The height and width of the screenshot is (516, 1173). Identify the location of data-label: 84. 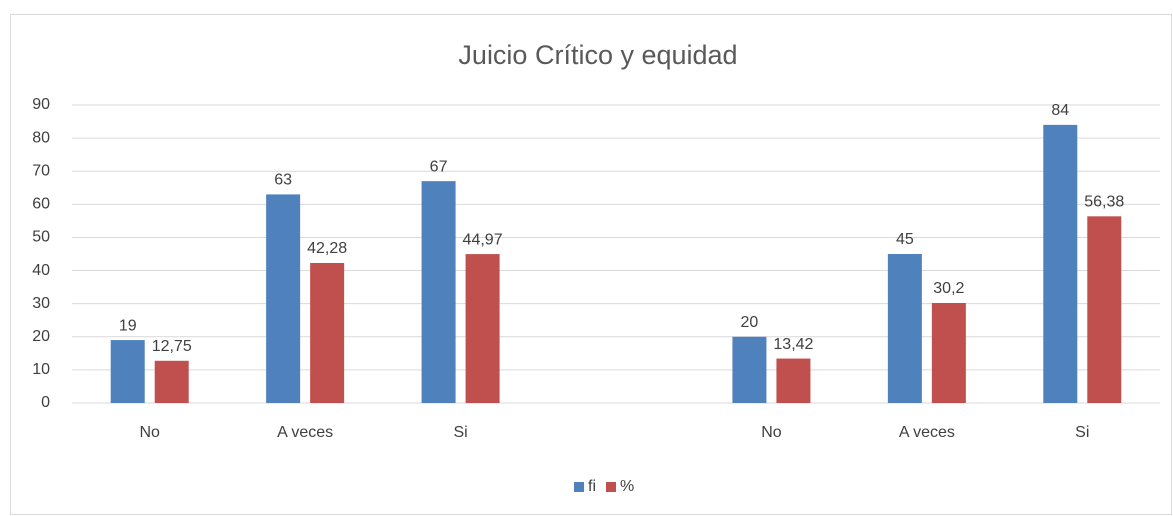
(1060, 110).